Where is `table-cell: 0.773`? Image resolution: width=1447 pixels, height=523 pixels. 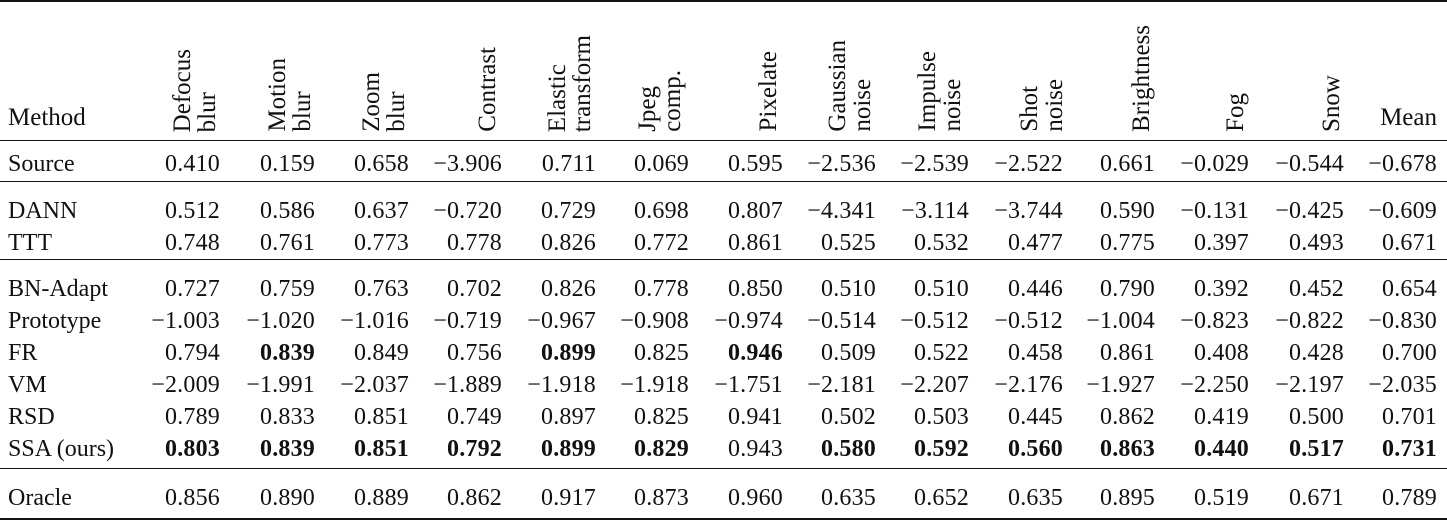 table-cell: 0.773 is located at coordinates (381, 243).